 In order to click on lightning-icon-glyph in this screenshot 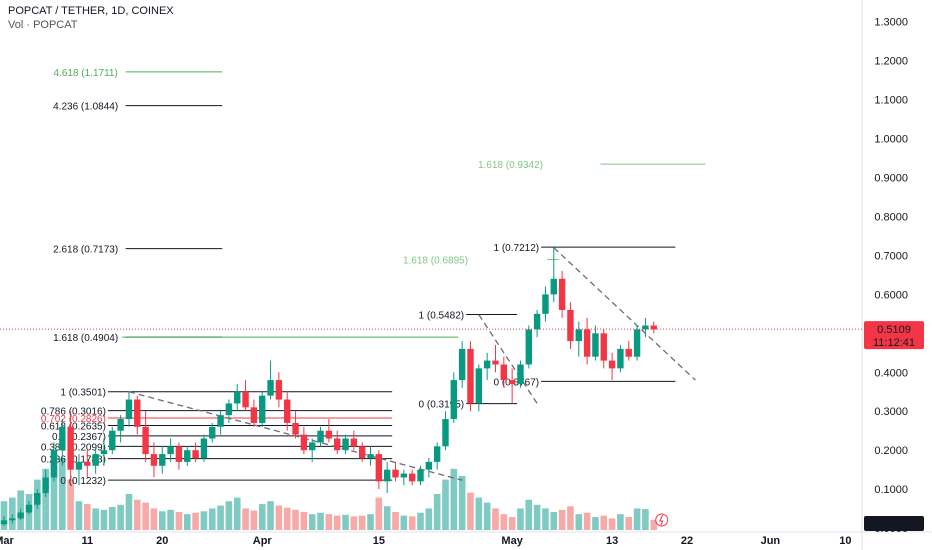, I will do `click(661, 520)`.